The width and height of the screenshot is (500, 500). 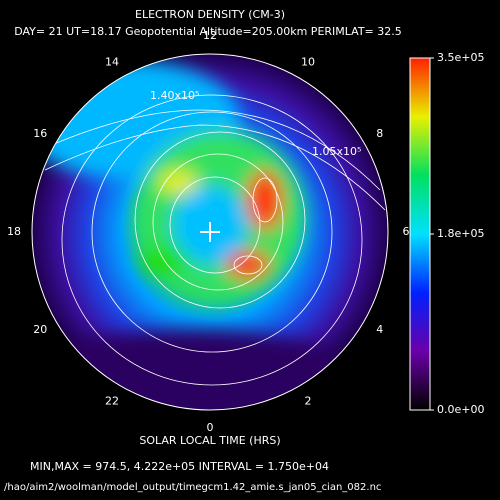 I want to click on hour-tick-label: 22, so click(x=112, y=401).